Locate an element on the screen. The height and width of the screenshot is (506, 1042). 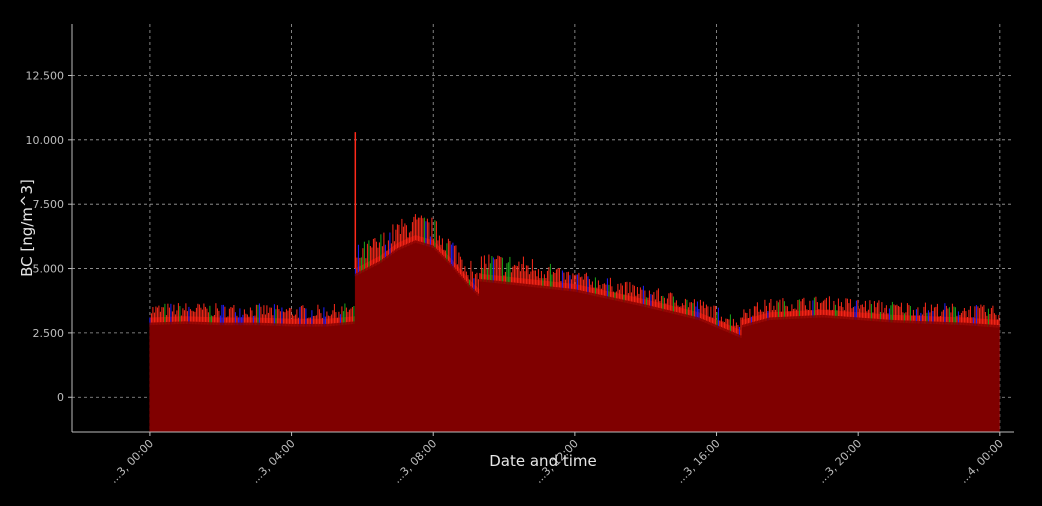
x-tick-label: ...3, 20:00 is located at coordinates (839, 461).